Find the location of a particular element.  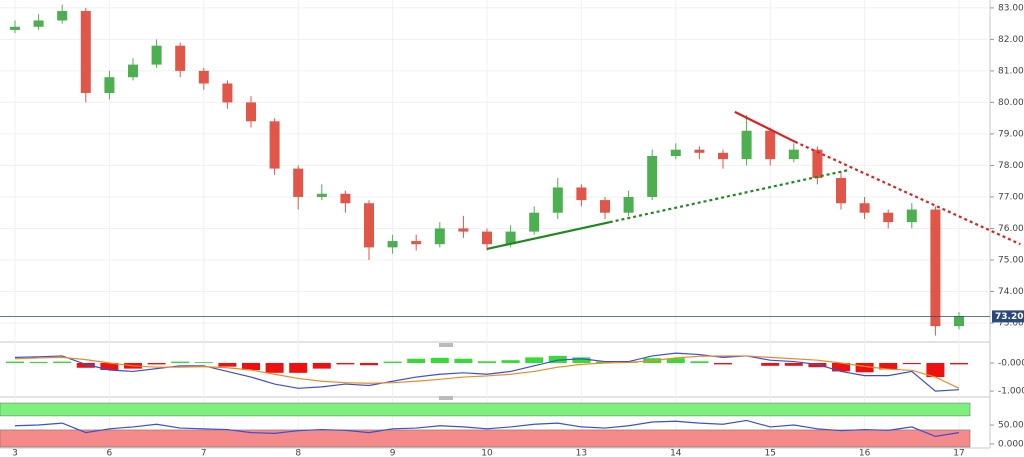

last-price-box is located at coordinates (1008, 316).